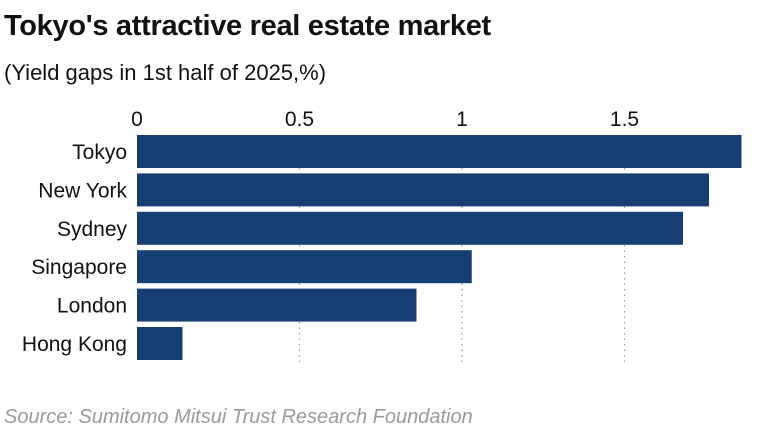  Describe the element at coordinates (247, 26) in the screenshot. I see `chart-title: Tokyo's attractive real estate market` at that location.